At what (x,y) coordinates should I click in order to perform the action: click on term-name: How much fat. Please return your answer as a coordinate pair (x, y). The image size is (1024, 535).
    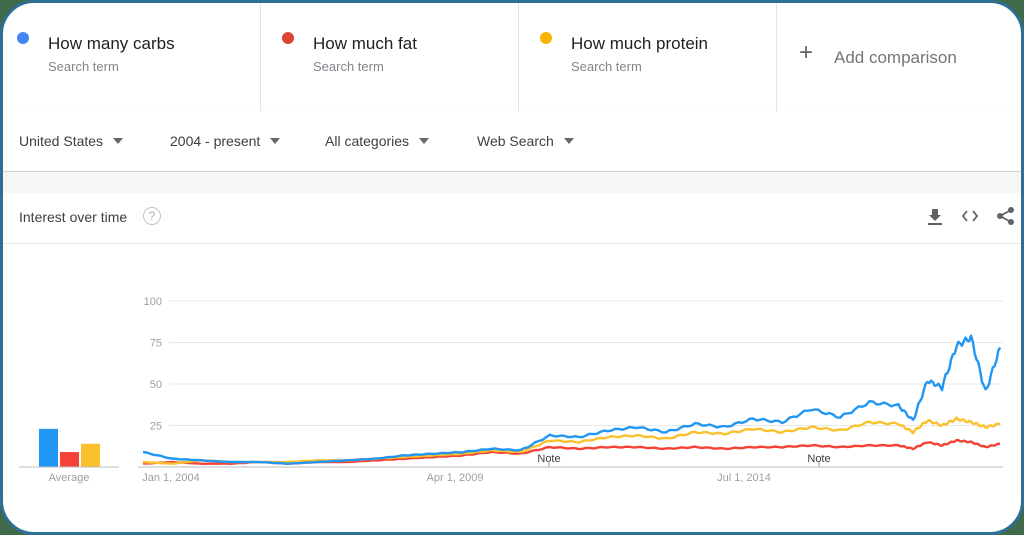
    Looking at the image, I should click on (365, 43).